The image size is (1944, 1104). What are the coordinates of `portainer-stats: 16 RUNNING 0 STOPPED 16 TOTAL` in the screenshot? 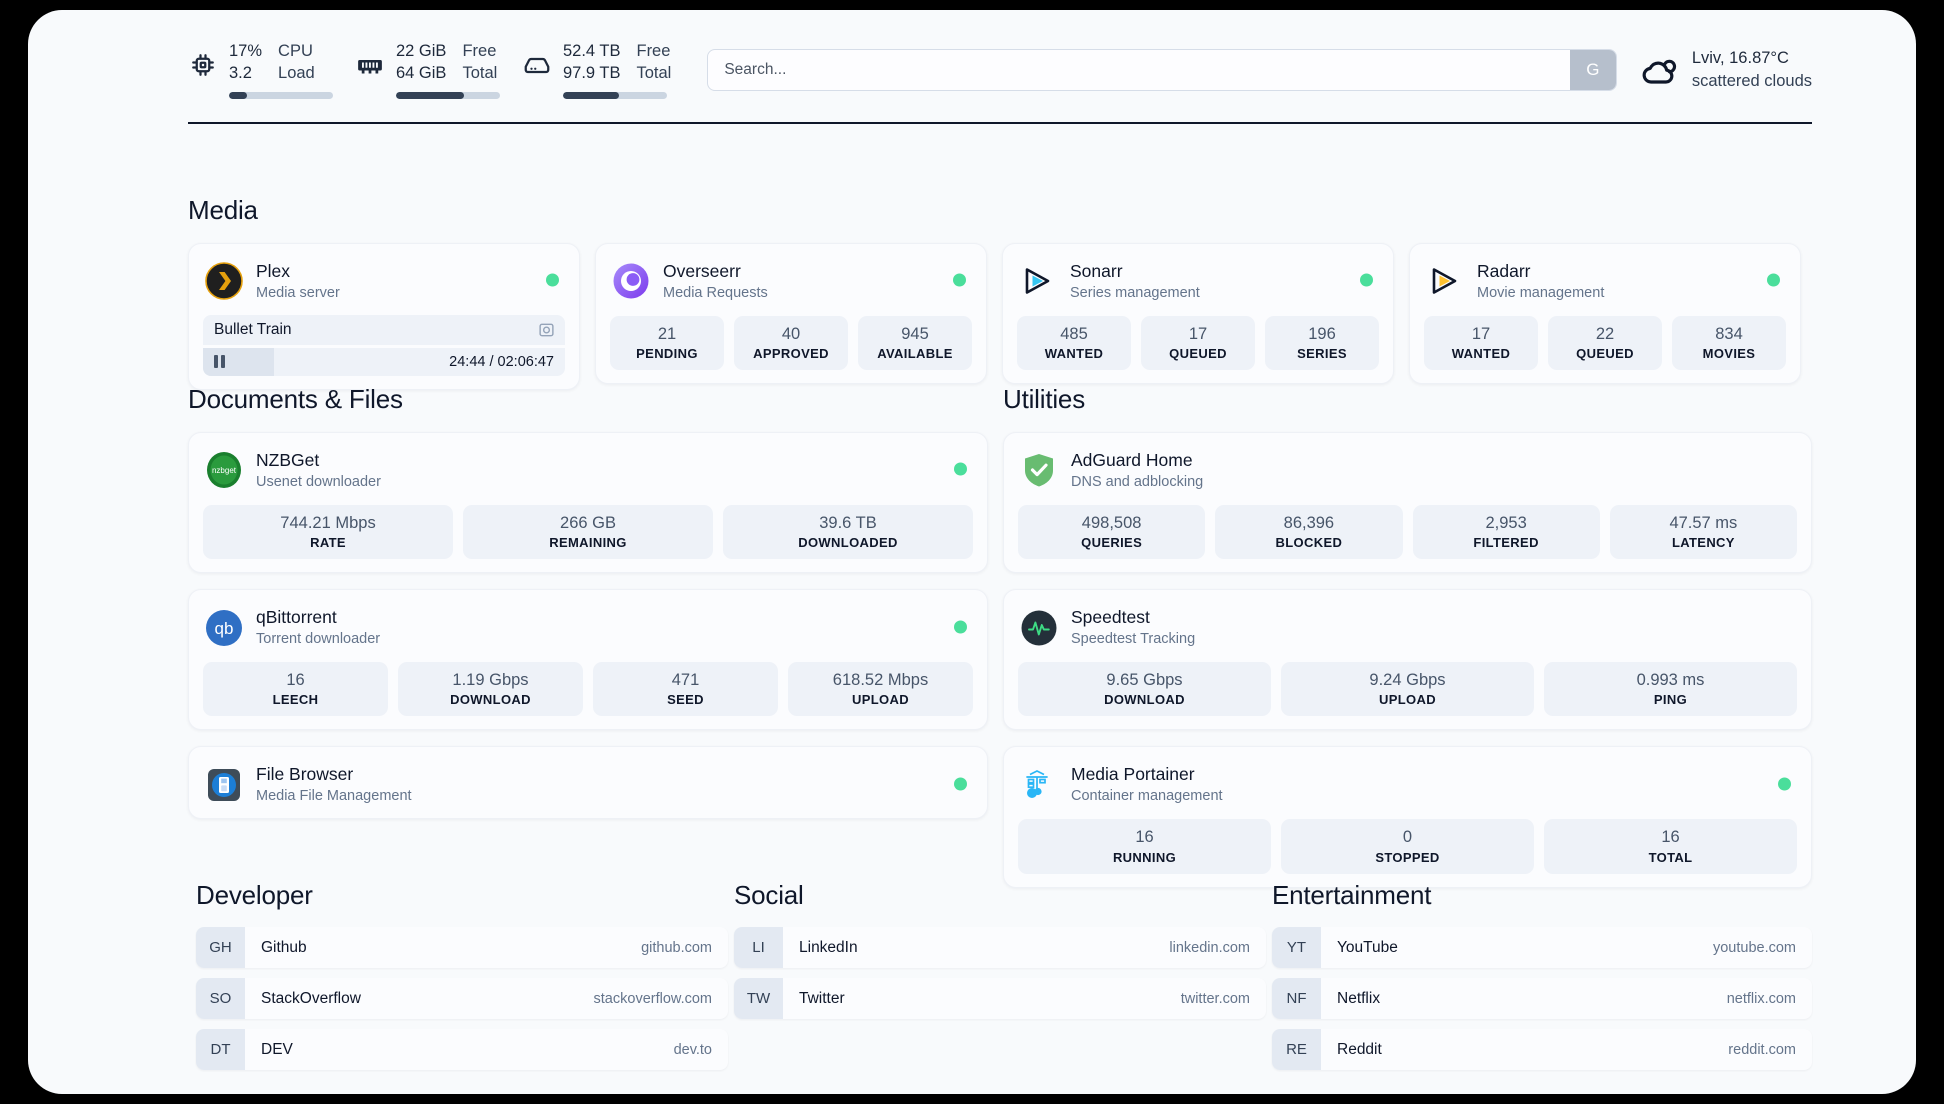 It's located at (1407, 846).